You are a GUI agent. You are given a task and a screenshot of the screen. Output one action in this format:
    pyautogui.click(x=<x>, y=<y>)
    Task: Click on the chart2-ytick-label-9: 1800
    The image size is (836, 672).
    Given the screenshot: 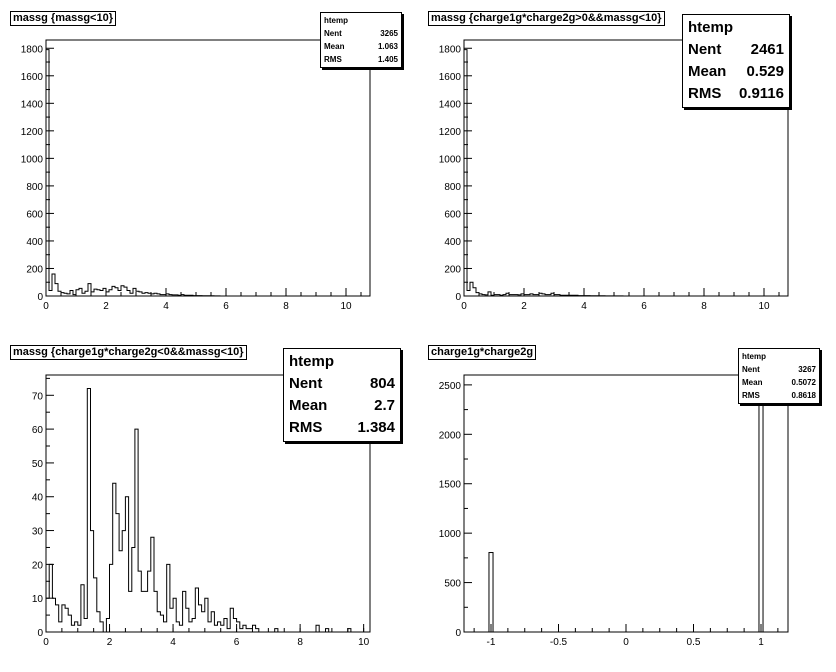 What is the action you would take?
    pyautogui.click(x=450, y=49)
    